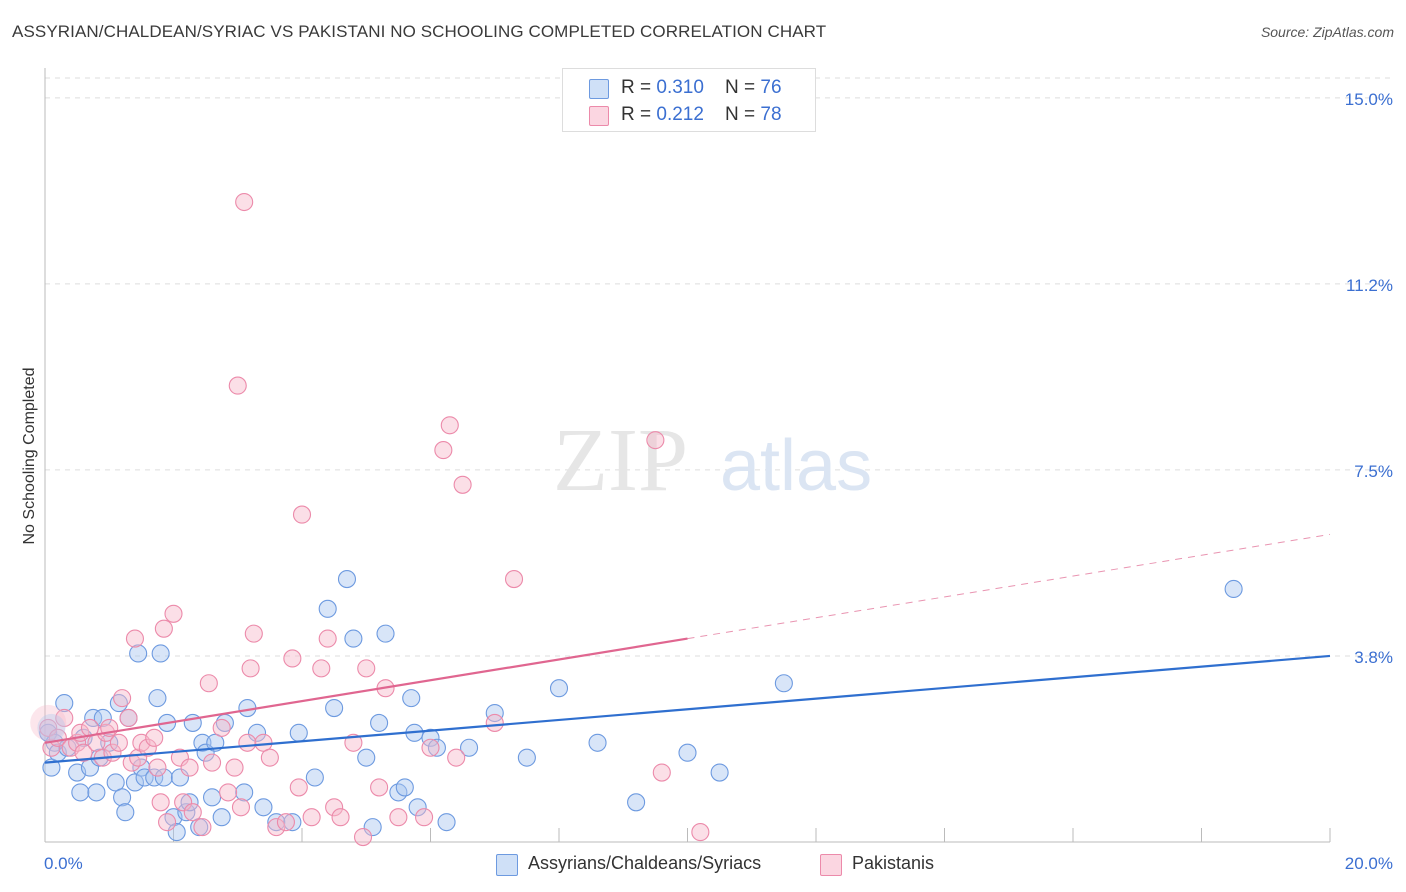 Image resolution: width=1406 pixels, height=892 pixels. What do you see at coordinates (771, 114) in the screenshot?
I see `n-value-pink: 78` at bounding box center [771, 114].